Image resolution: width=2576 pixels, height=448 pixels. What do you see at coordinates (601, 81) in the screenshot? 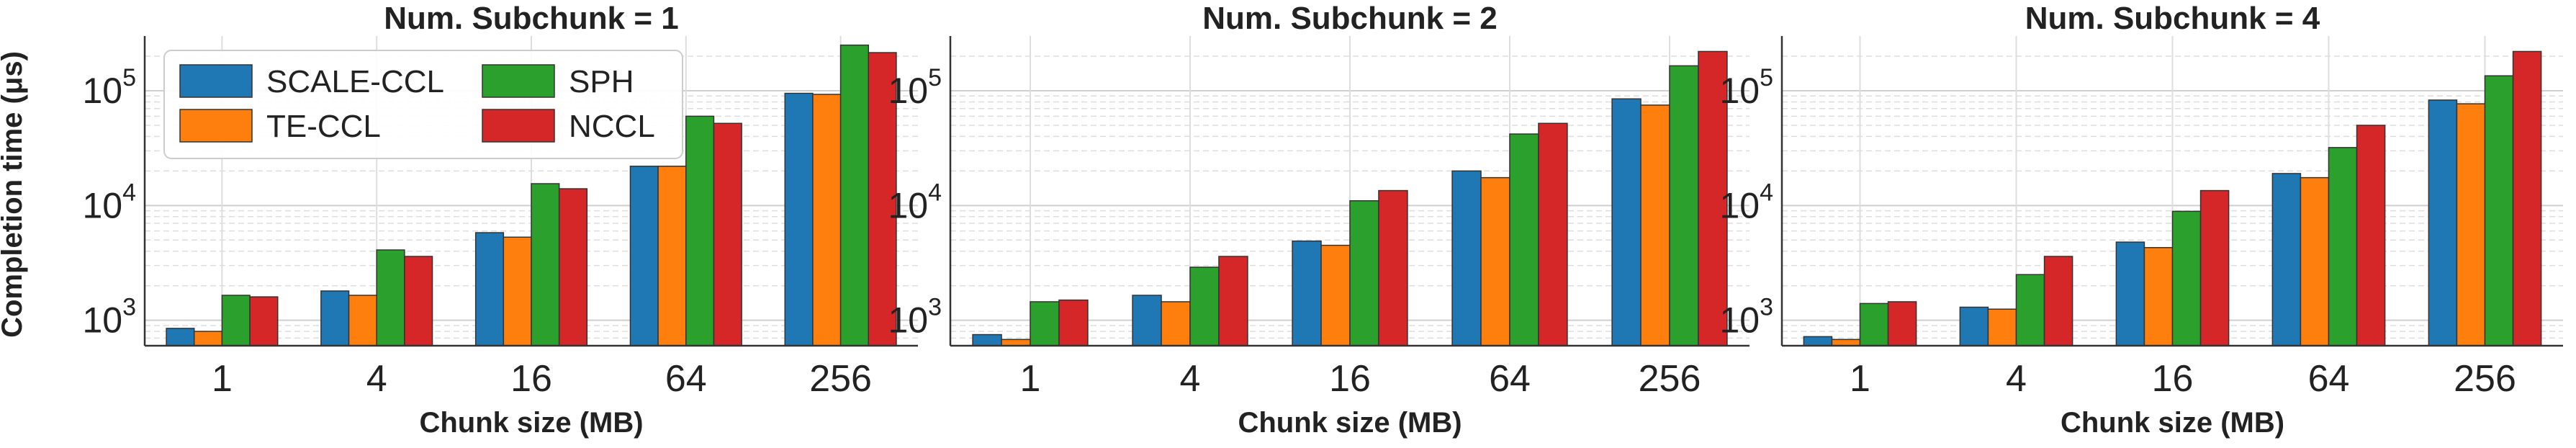
I see `legend-label: SPH` at bounding box center [601, 81].